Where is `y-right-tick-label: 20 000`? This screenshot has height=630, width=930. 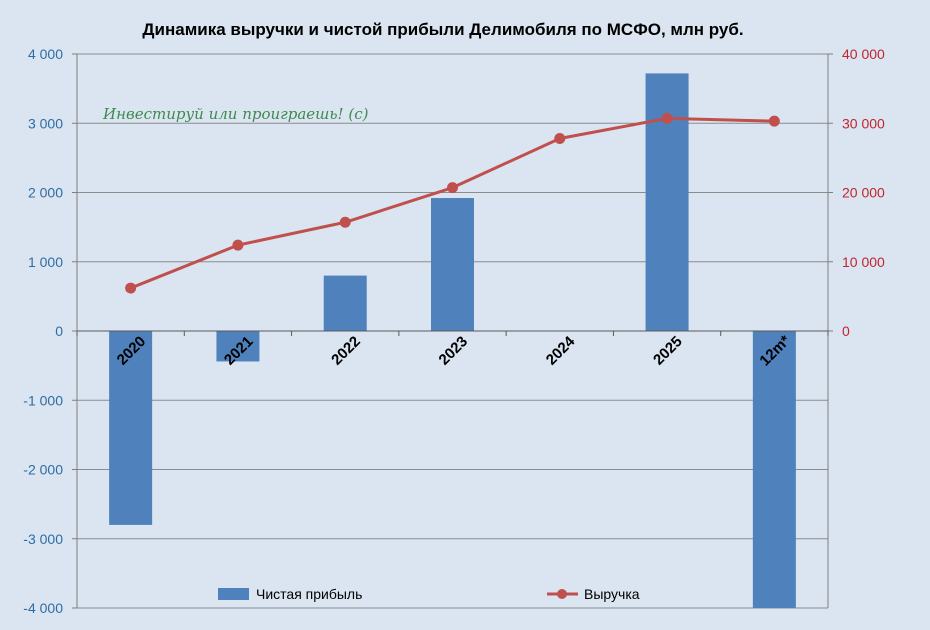
y-right-tick-label: 20 000 is located at coordinates (863, 193).